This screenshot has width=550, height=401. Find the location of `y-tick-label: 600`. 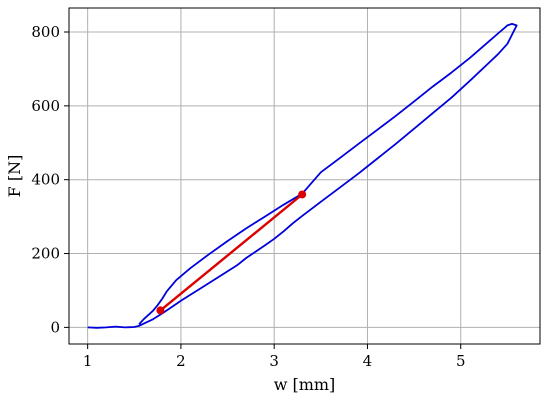

y-tick-label: 600 is located at coordinates (45, 106).